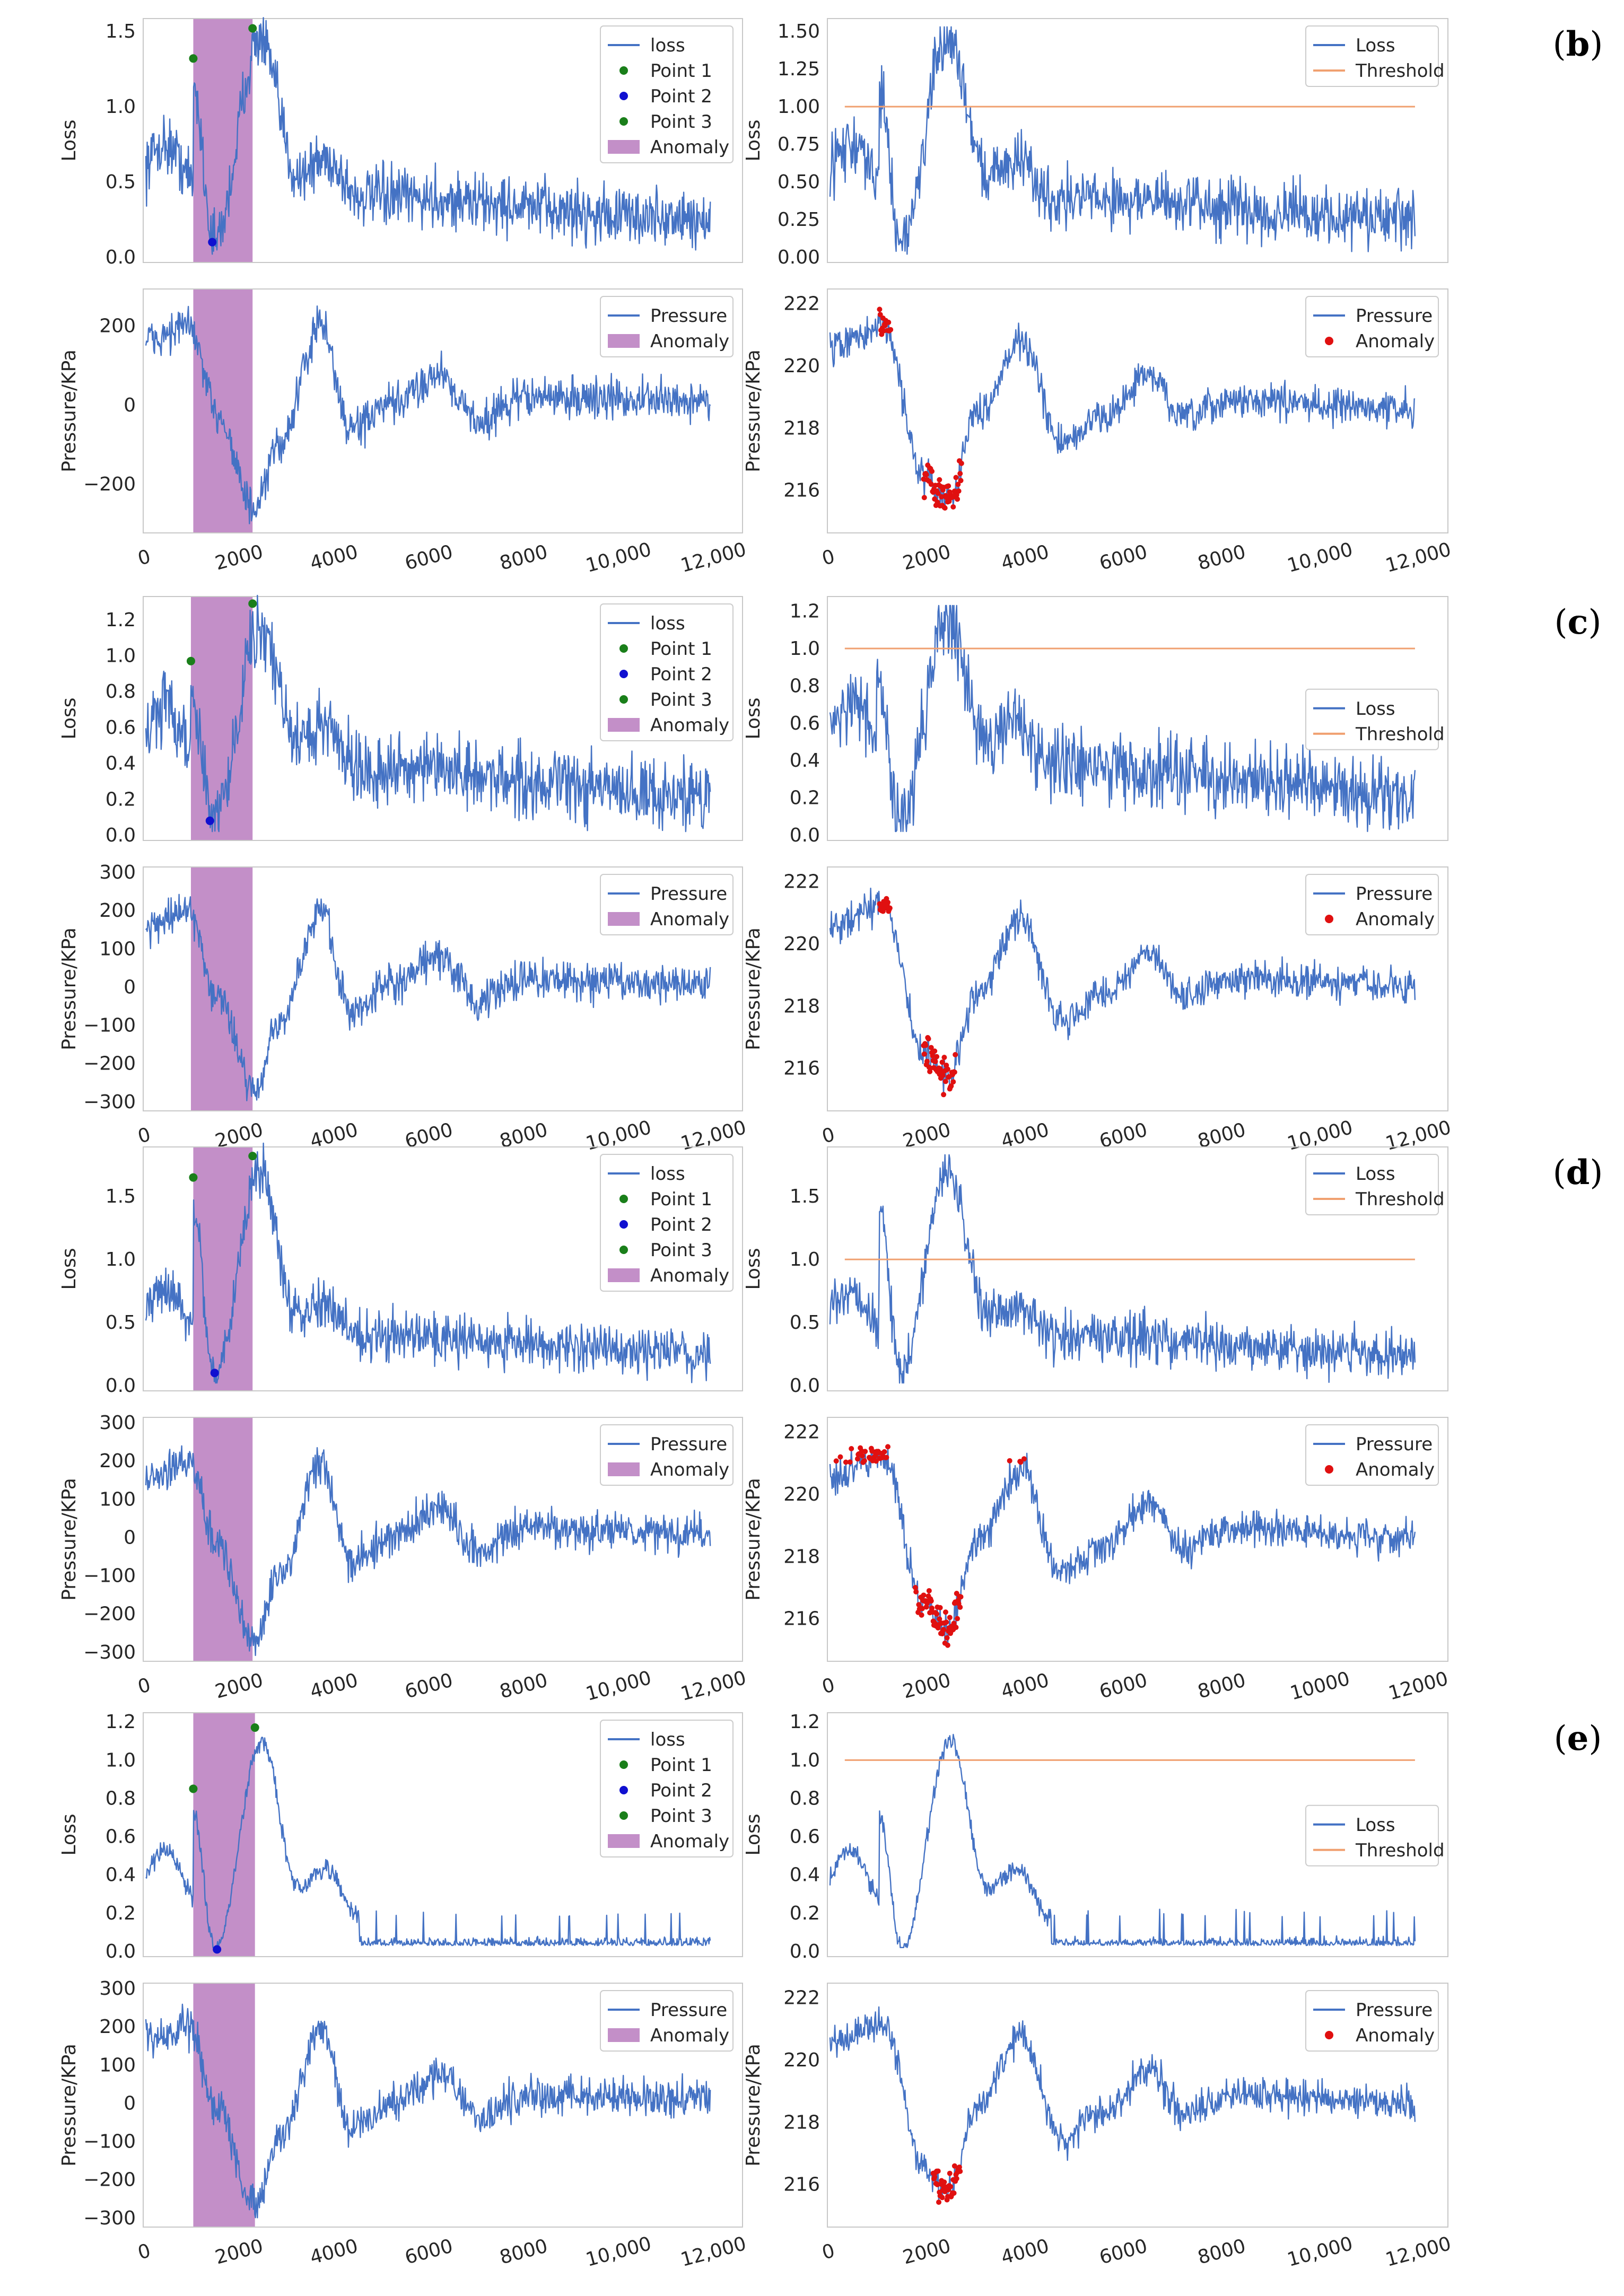 This screenshot has width=1624, height=2296. What do you see at coordinates (1137, 2105) in the screenshot?
I see `raw-pressure-chart-frame` at bounding box center [1137, 2105].